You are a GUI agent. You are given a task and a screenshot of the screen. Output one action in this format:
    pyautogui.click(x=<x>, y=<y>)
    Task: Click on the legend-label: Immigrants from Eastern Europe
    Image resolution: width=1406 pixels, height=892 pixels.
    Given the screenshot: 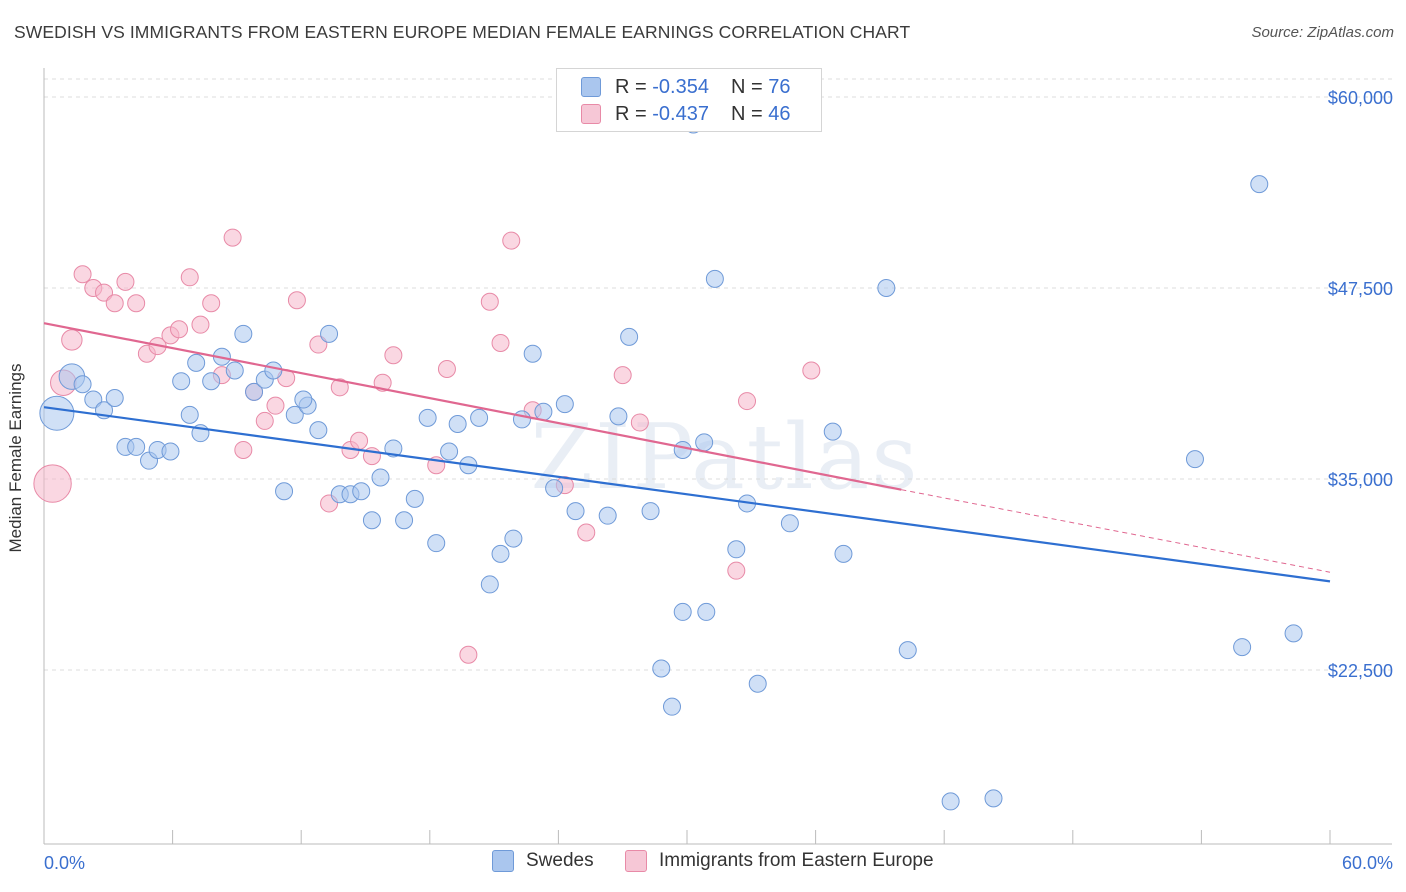 What is the action you would take?
    pyautogui.click(x=796, y=860)
    